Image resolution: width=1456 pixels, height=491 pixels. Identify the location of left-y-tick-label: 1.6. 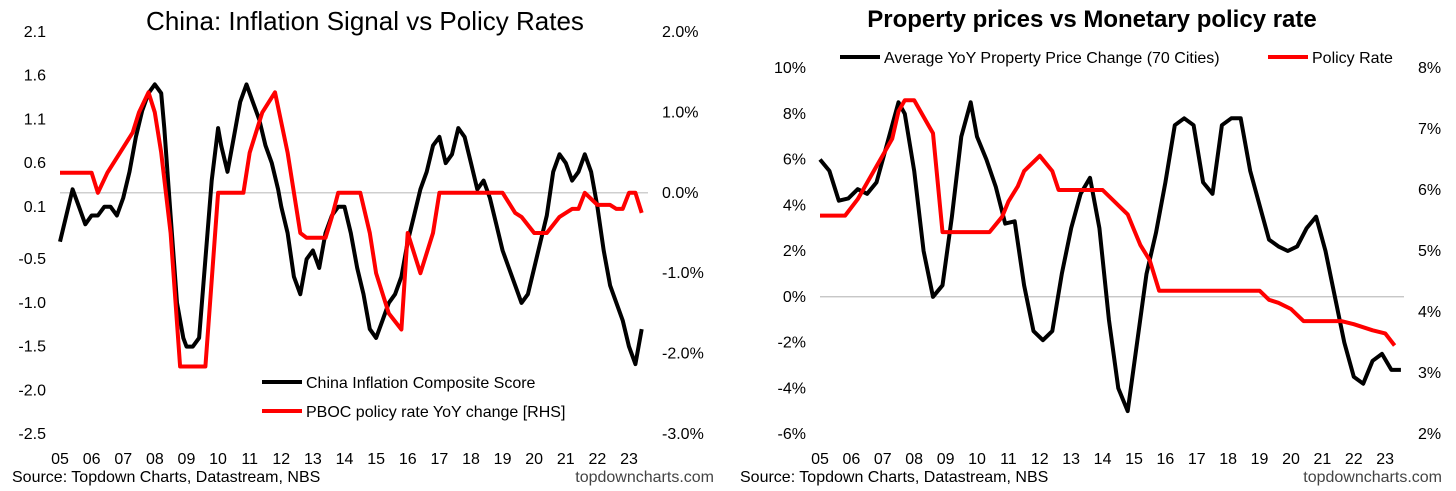
(35, 76).